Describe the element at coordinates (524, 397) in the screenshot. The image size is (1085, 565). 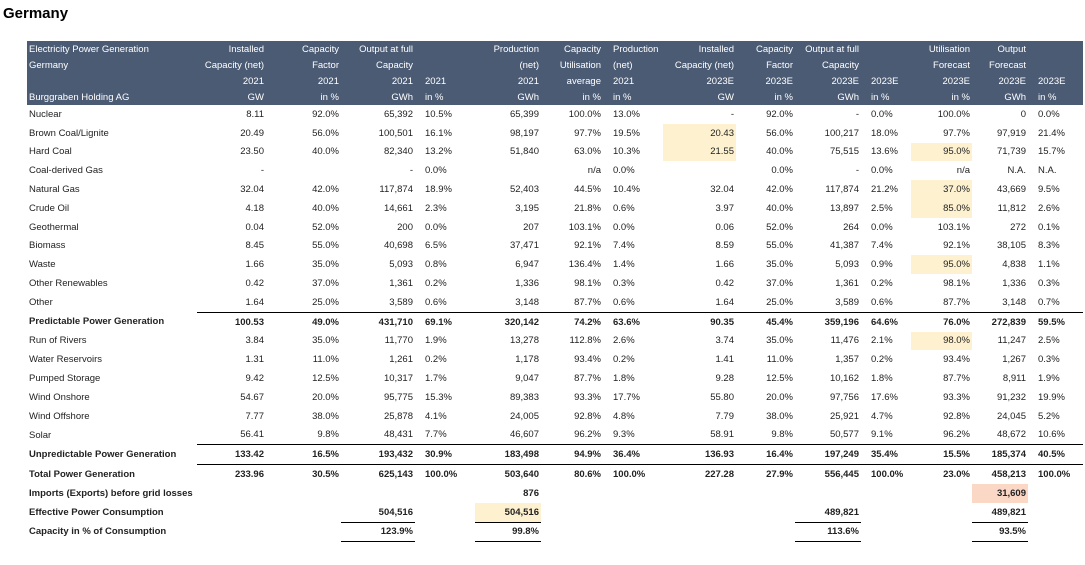
I see `cell: 89,383` at that location.